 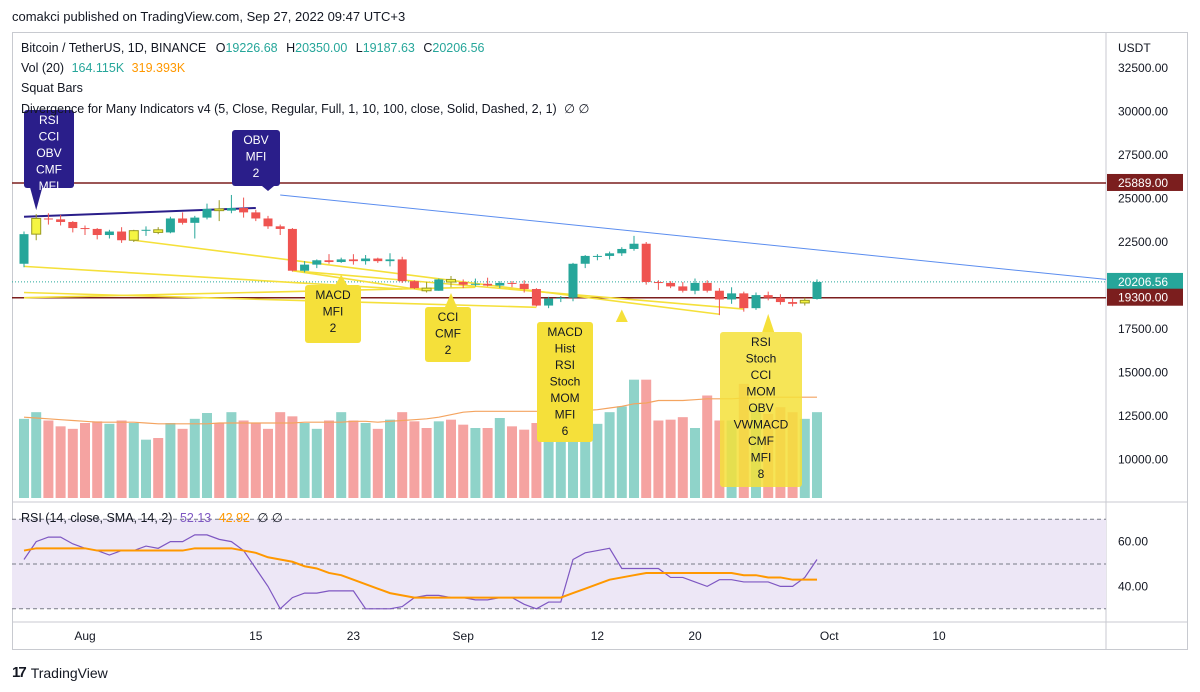 I want to click on rsi-ma-value: 42.92, so click(x=234, y=518).